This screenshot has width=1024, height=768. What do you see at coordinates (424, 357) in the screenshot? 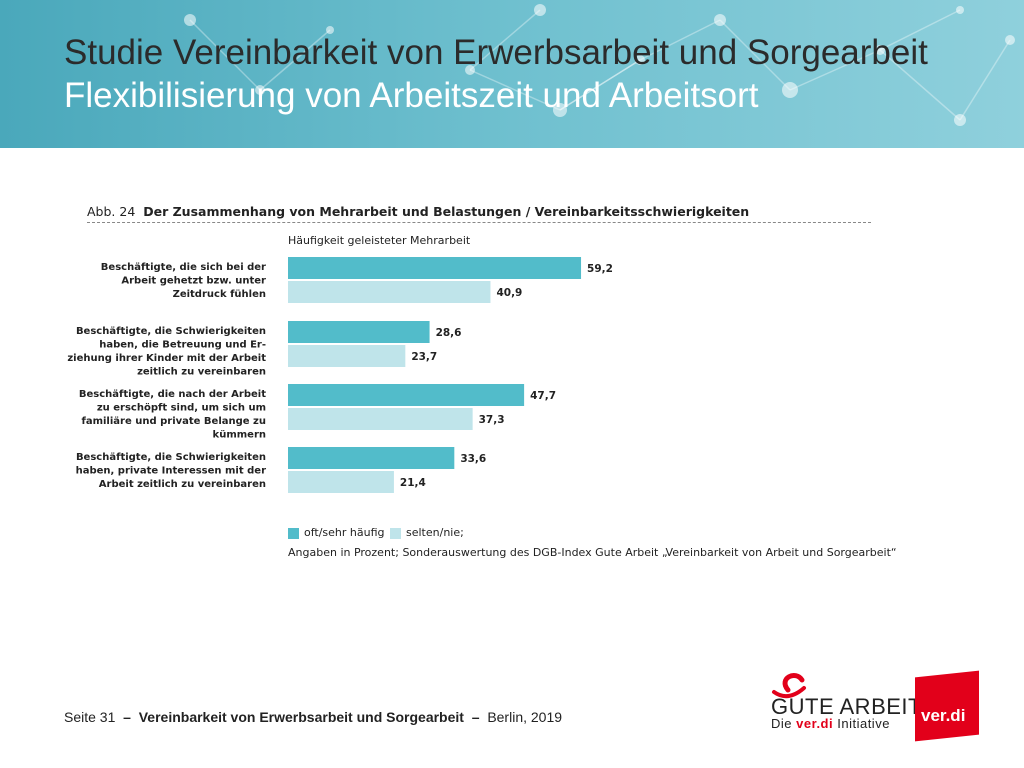
I see `value-label-selten-2: 23,7` at bounding box center [424, 357].